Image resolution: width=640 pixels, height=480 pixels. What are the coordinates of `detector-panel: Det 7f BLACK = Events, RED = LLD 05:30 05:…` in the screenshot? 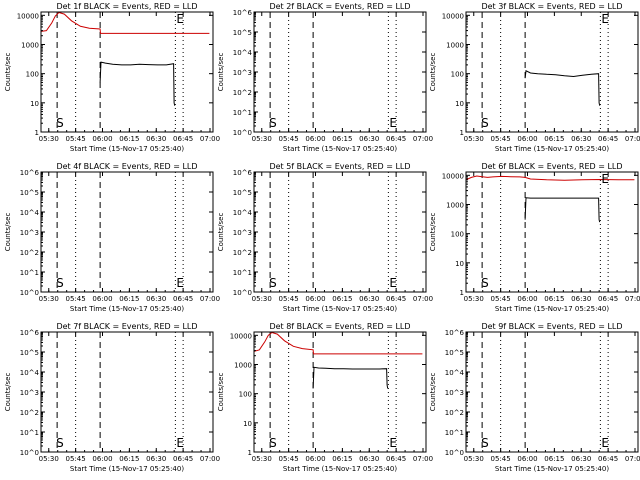 It's located at (112, 397).